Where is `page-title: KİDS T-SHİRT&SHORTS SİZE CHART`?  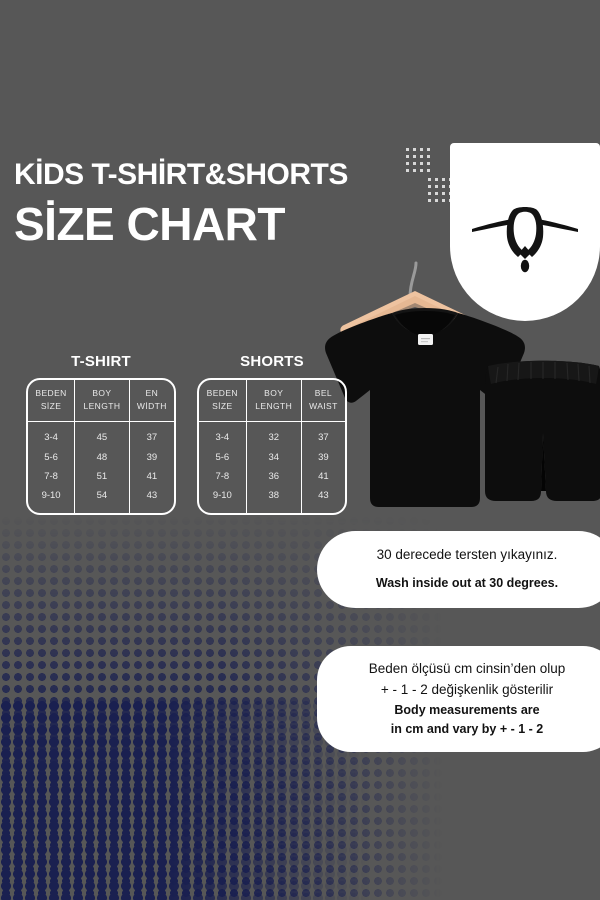
page-title: KİDS T-SHİRT&SHORTS SİZE CHART is located at coordinates (181, 204).